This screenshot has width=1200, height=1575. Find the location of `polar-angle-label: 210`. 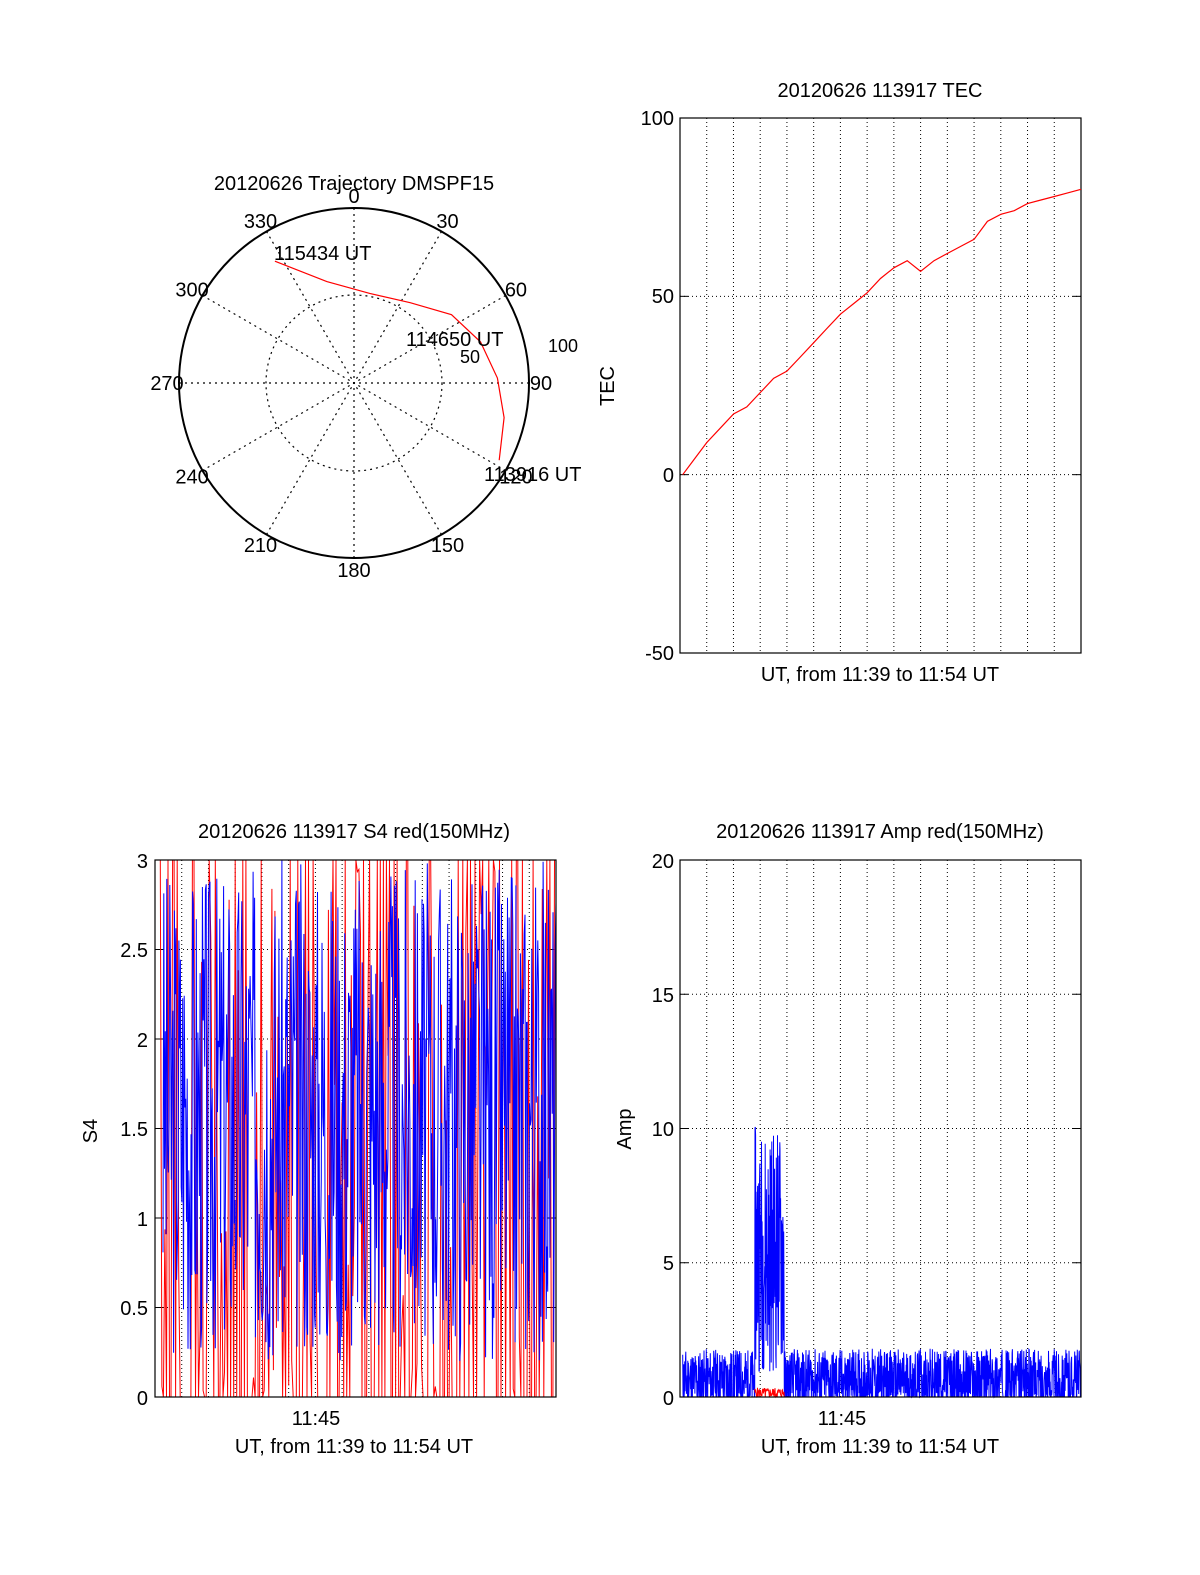

polar-angle-label: 210 is located at coordinates (260, 546).